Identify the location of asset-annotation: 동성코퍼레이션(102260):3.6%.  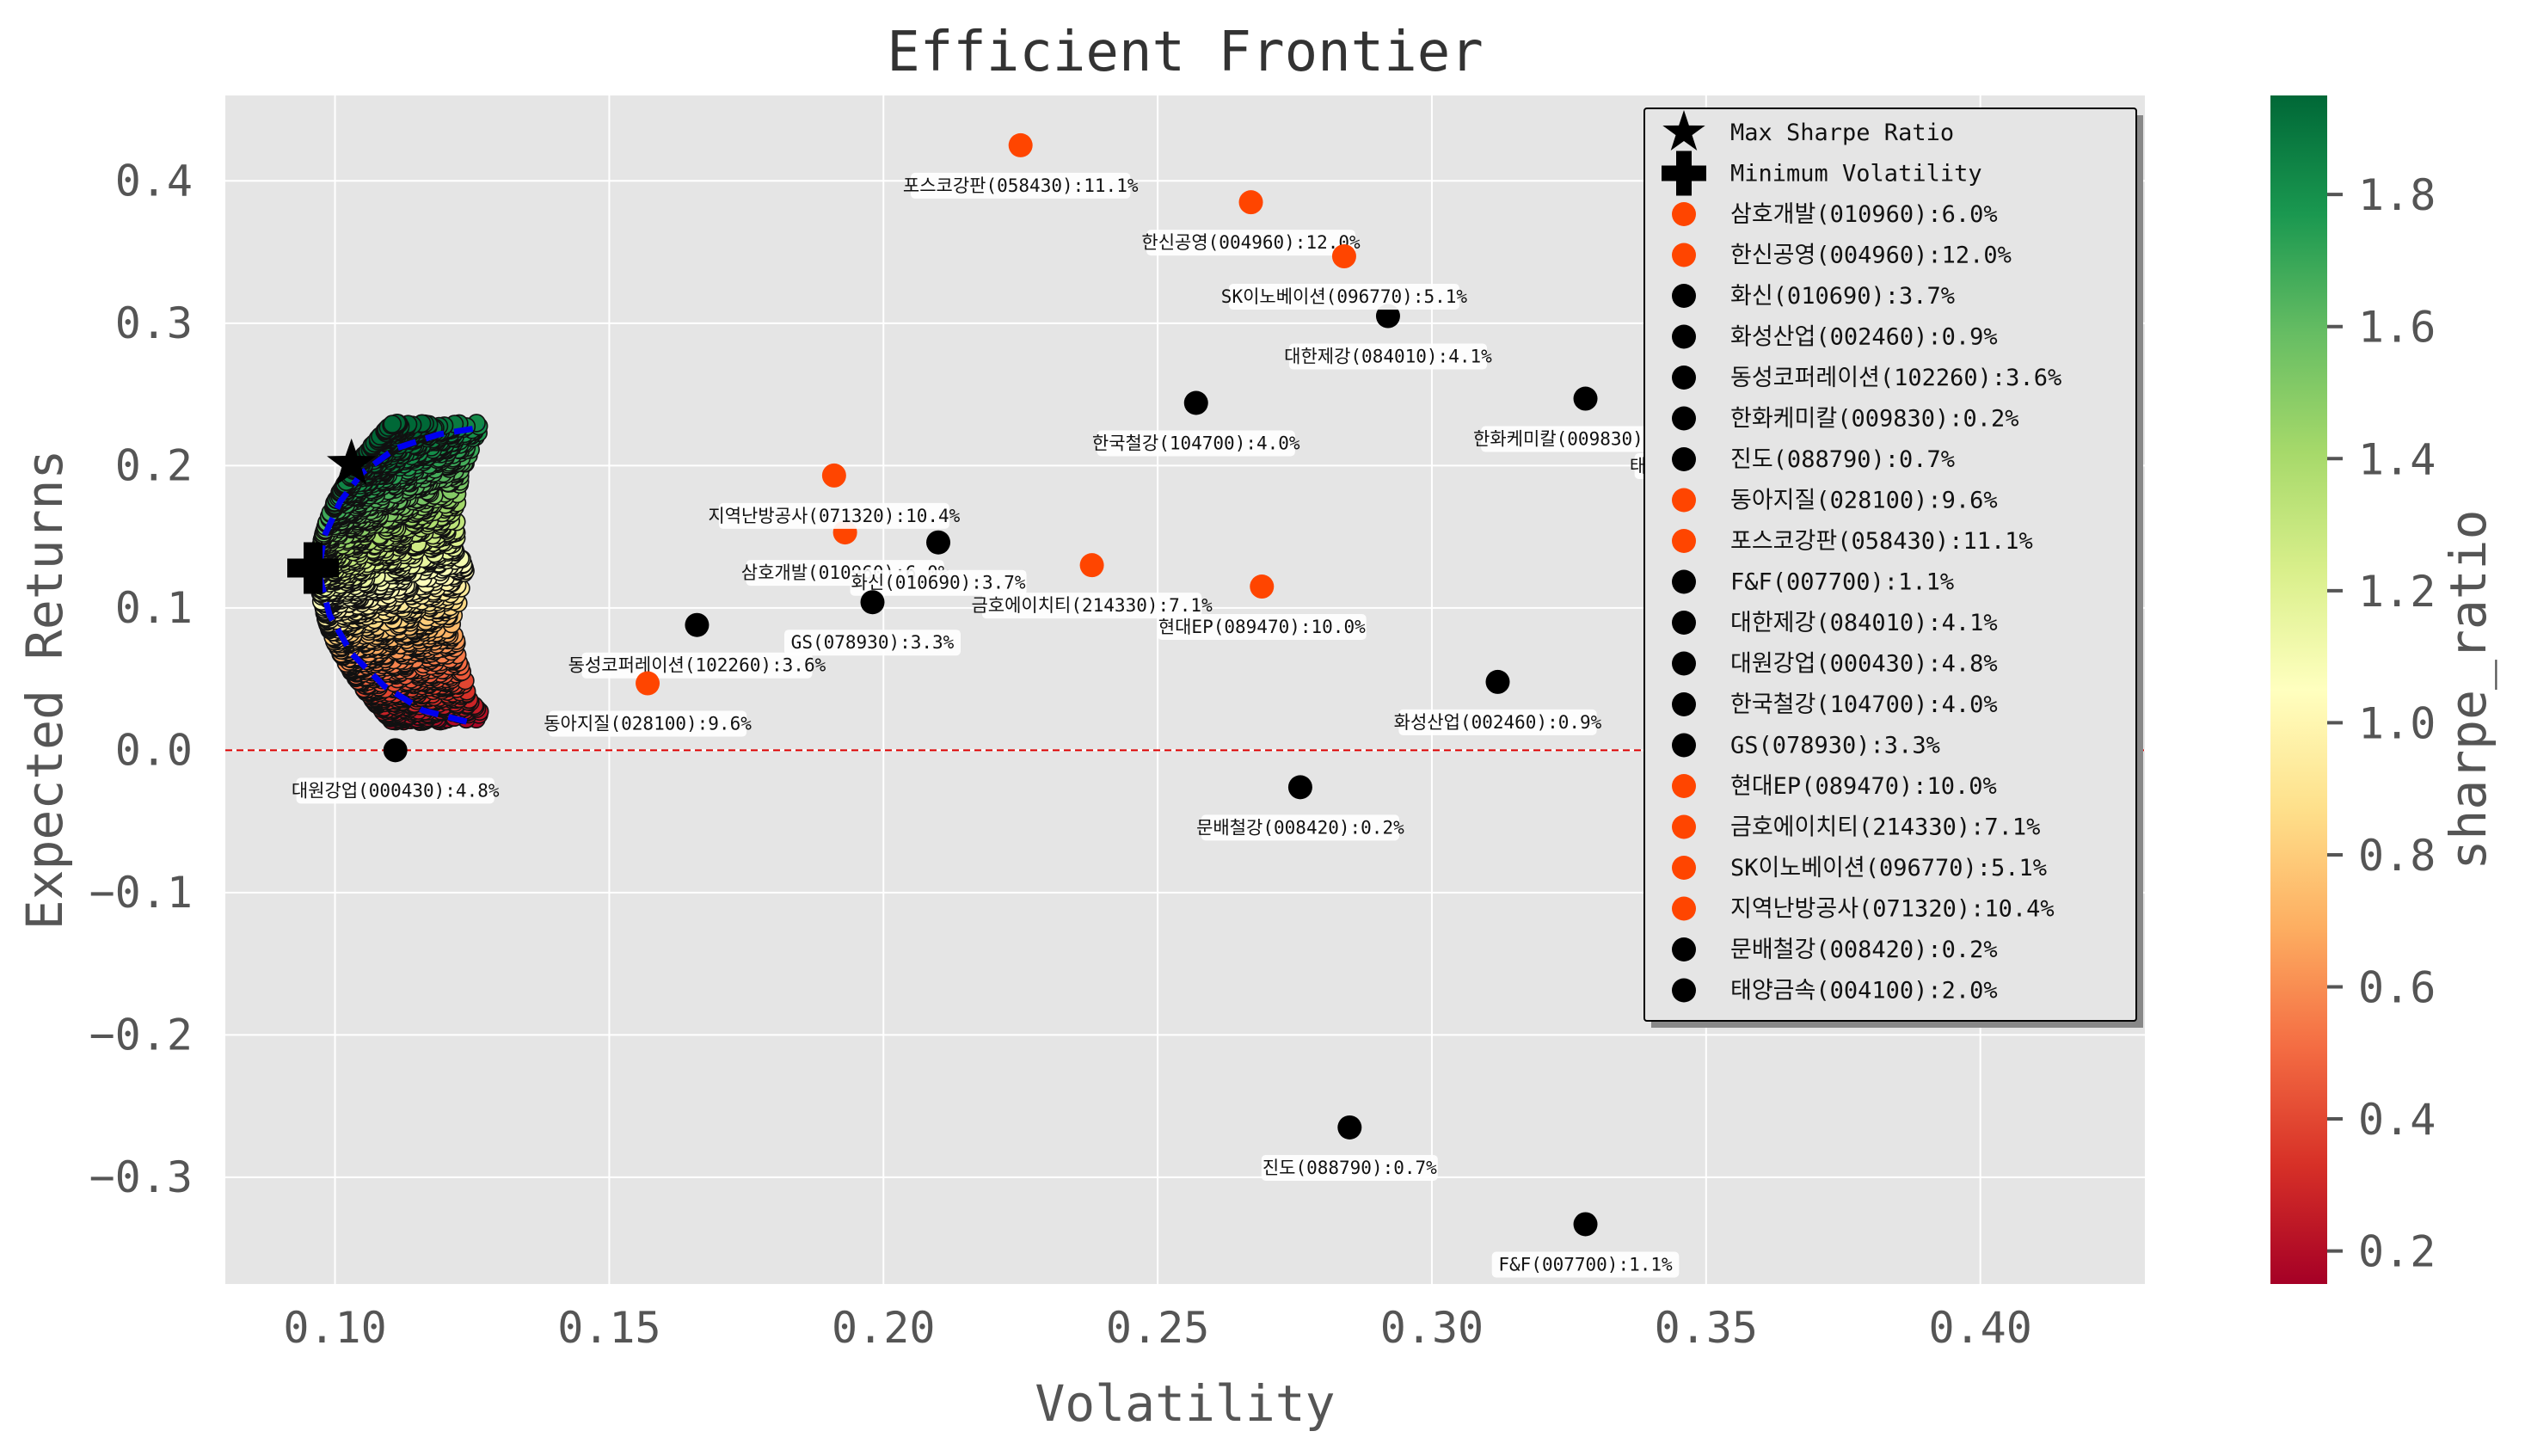
(697, 665).